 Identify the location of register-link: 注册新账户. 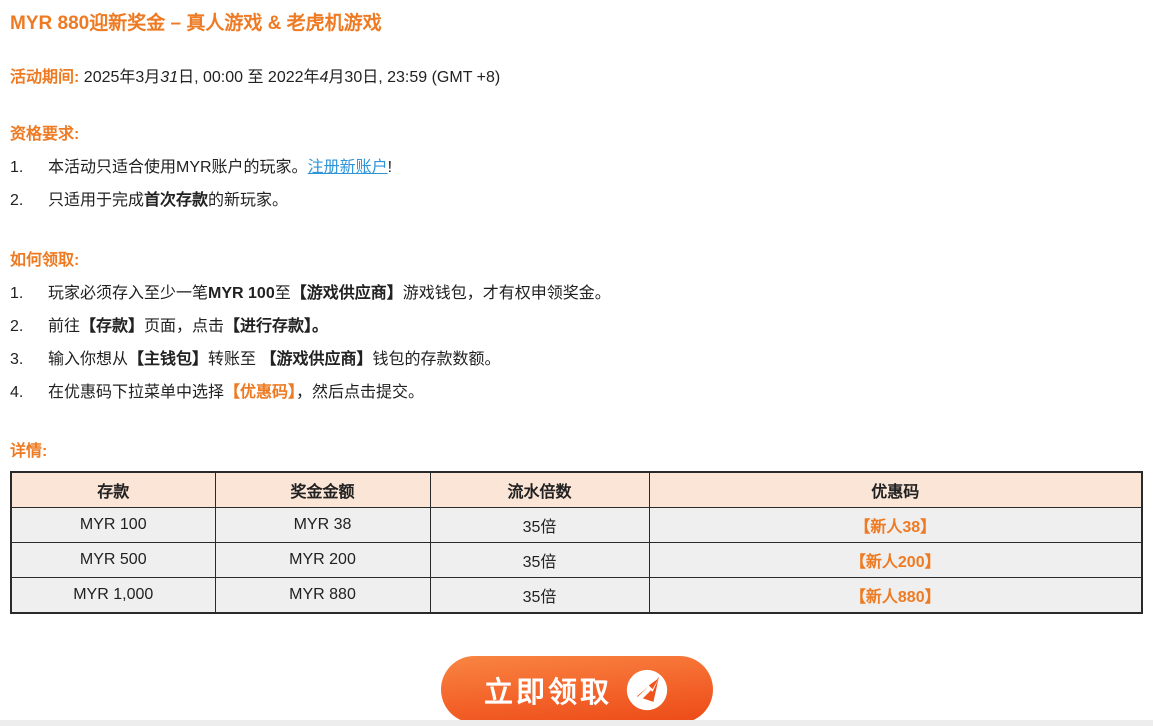
(347, 167).